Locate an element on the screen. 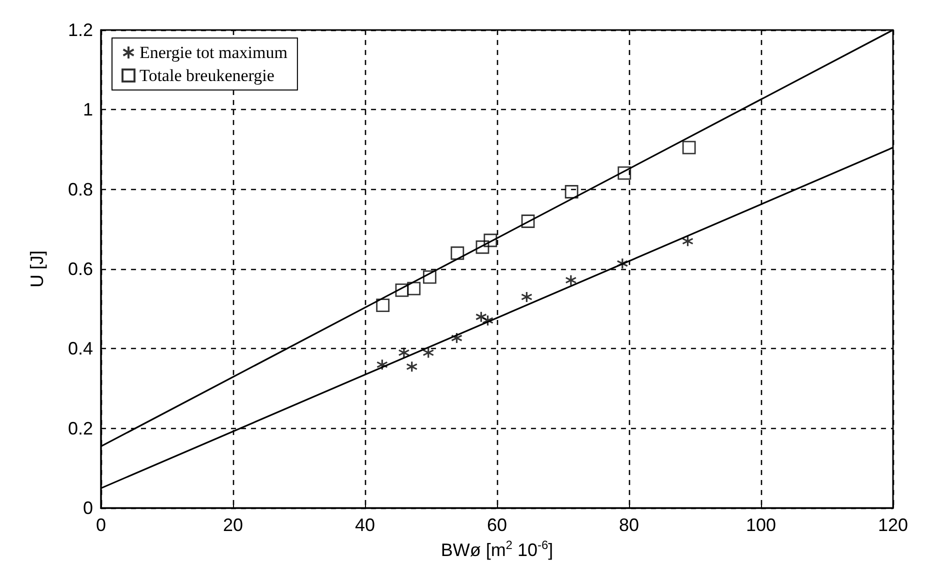 The width and height of the screenshot is (929, 572). y-tick-label: 0.4 is located at coordinates (80, 348).